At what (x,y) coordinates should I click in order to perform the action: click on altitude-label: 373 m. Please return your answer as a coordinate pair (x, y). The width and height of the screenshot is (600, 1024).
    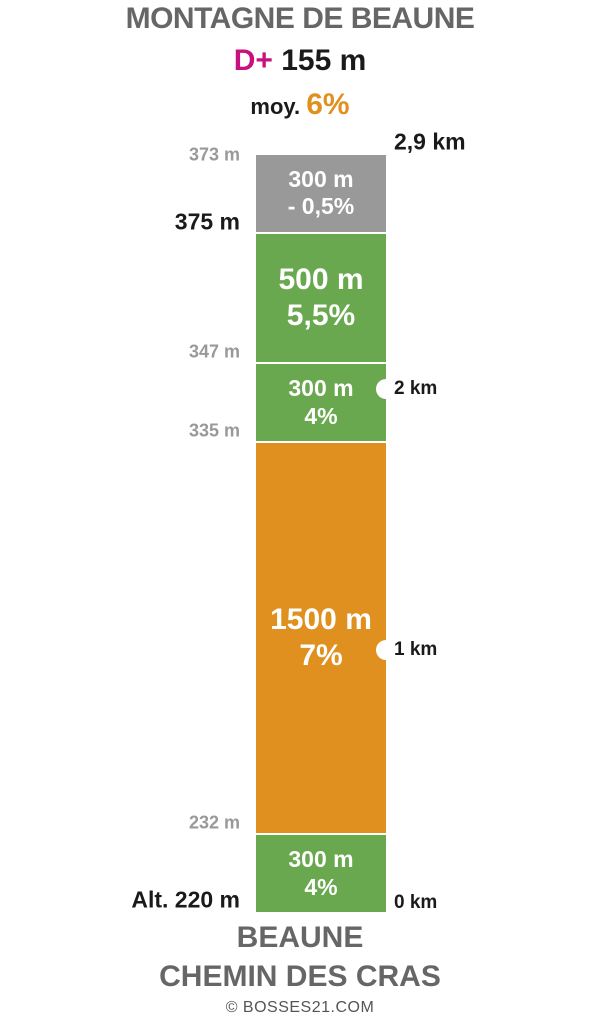
    Looking at the image, I should click on (214, 154).